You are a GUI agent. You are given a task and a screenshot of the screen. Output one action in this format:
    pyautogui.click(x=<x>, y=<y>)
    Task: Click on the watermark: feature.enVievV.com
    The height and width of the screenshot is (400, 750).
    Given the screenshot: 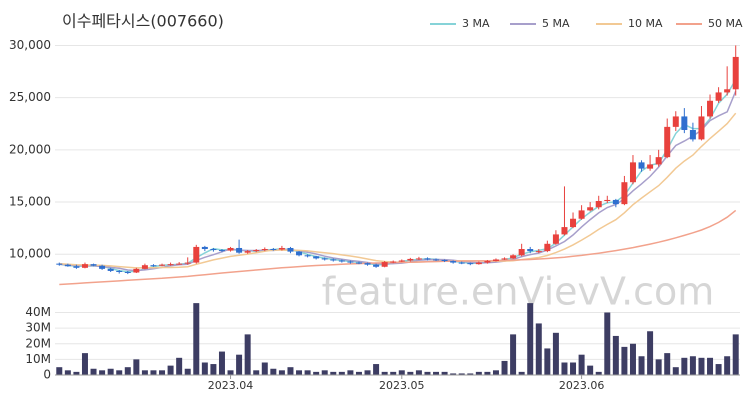 What is the action you would take?
    pyautogui.click(x=518, y=292)
    